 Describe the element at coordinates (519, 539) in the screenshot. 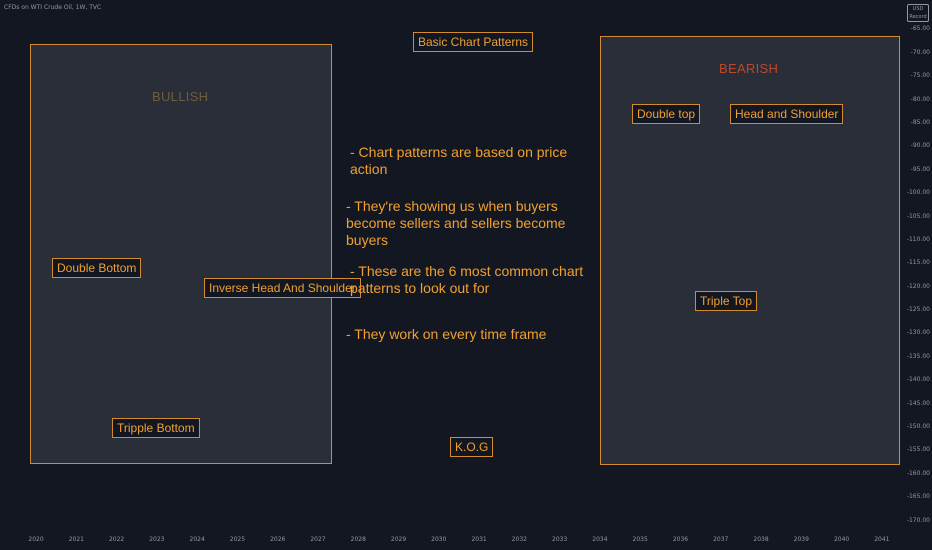

I see `x-tick-label: 2032` at that location.